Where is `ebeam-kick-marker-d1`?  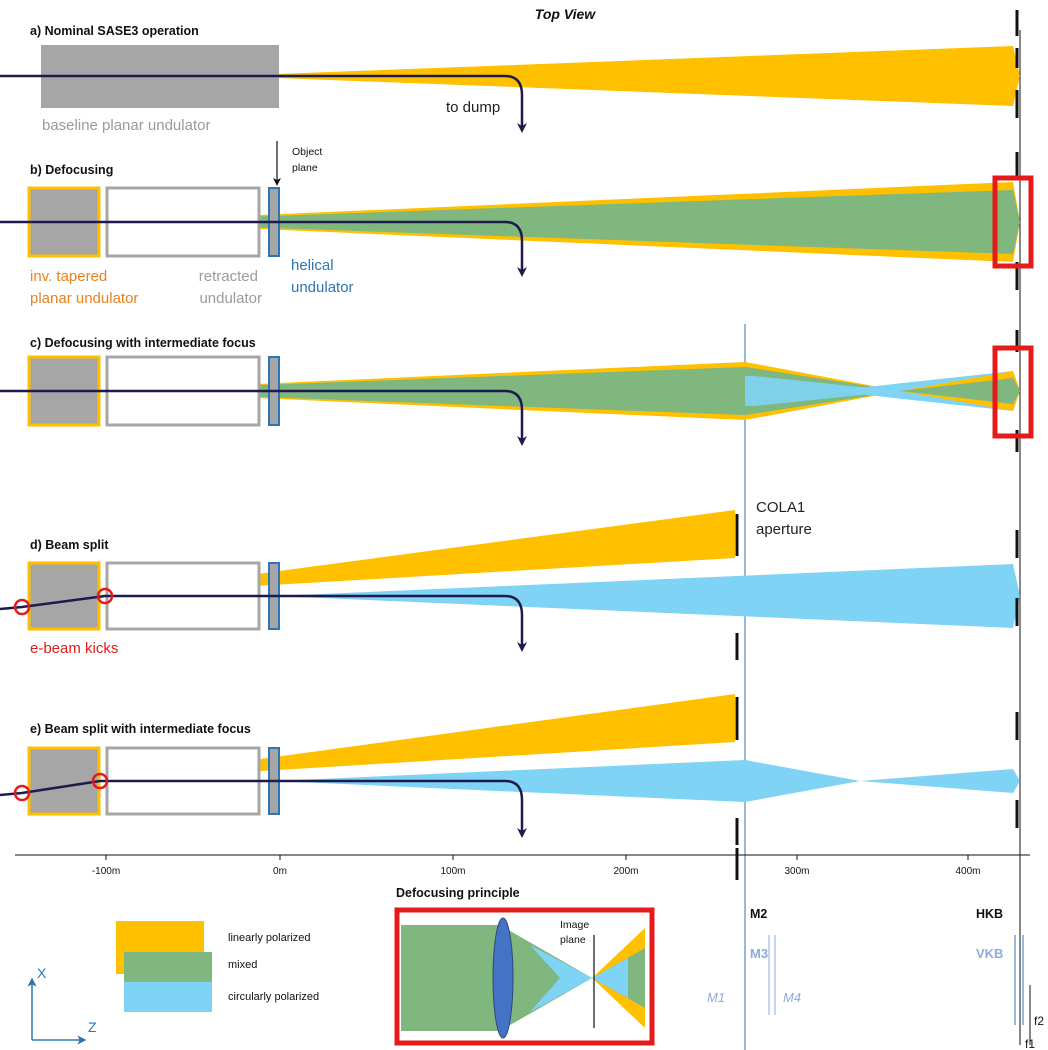 ebeam-kick-marker-d1 is located at coordinates (22, 607).